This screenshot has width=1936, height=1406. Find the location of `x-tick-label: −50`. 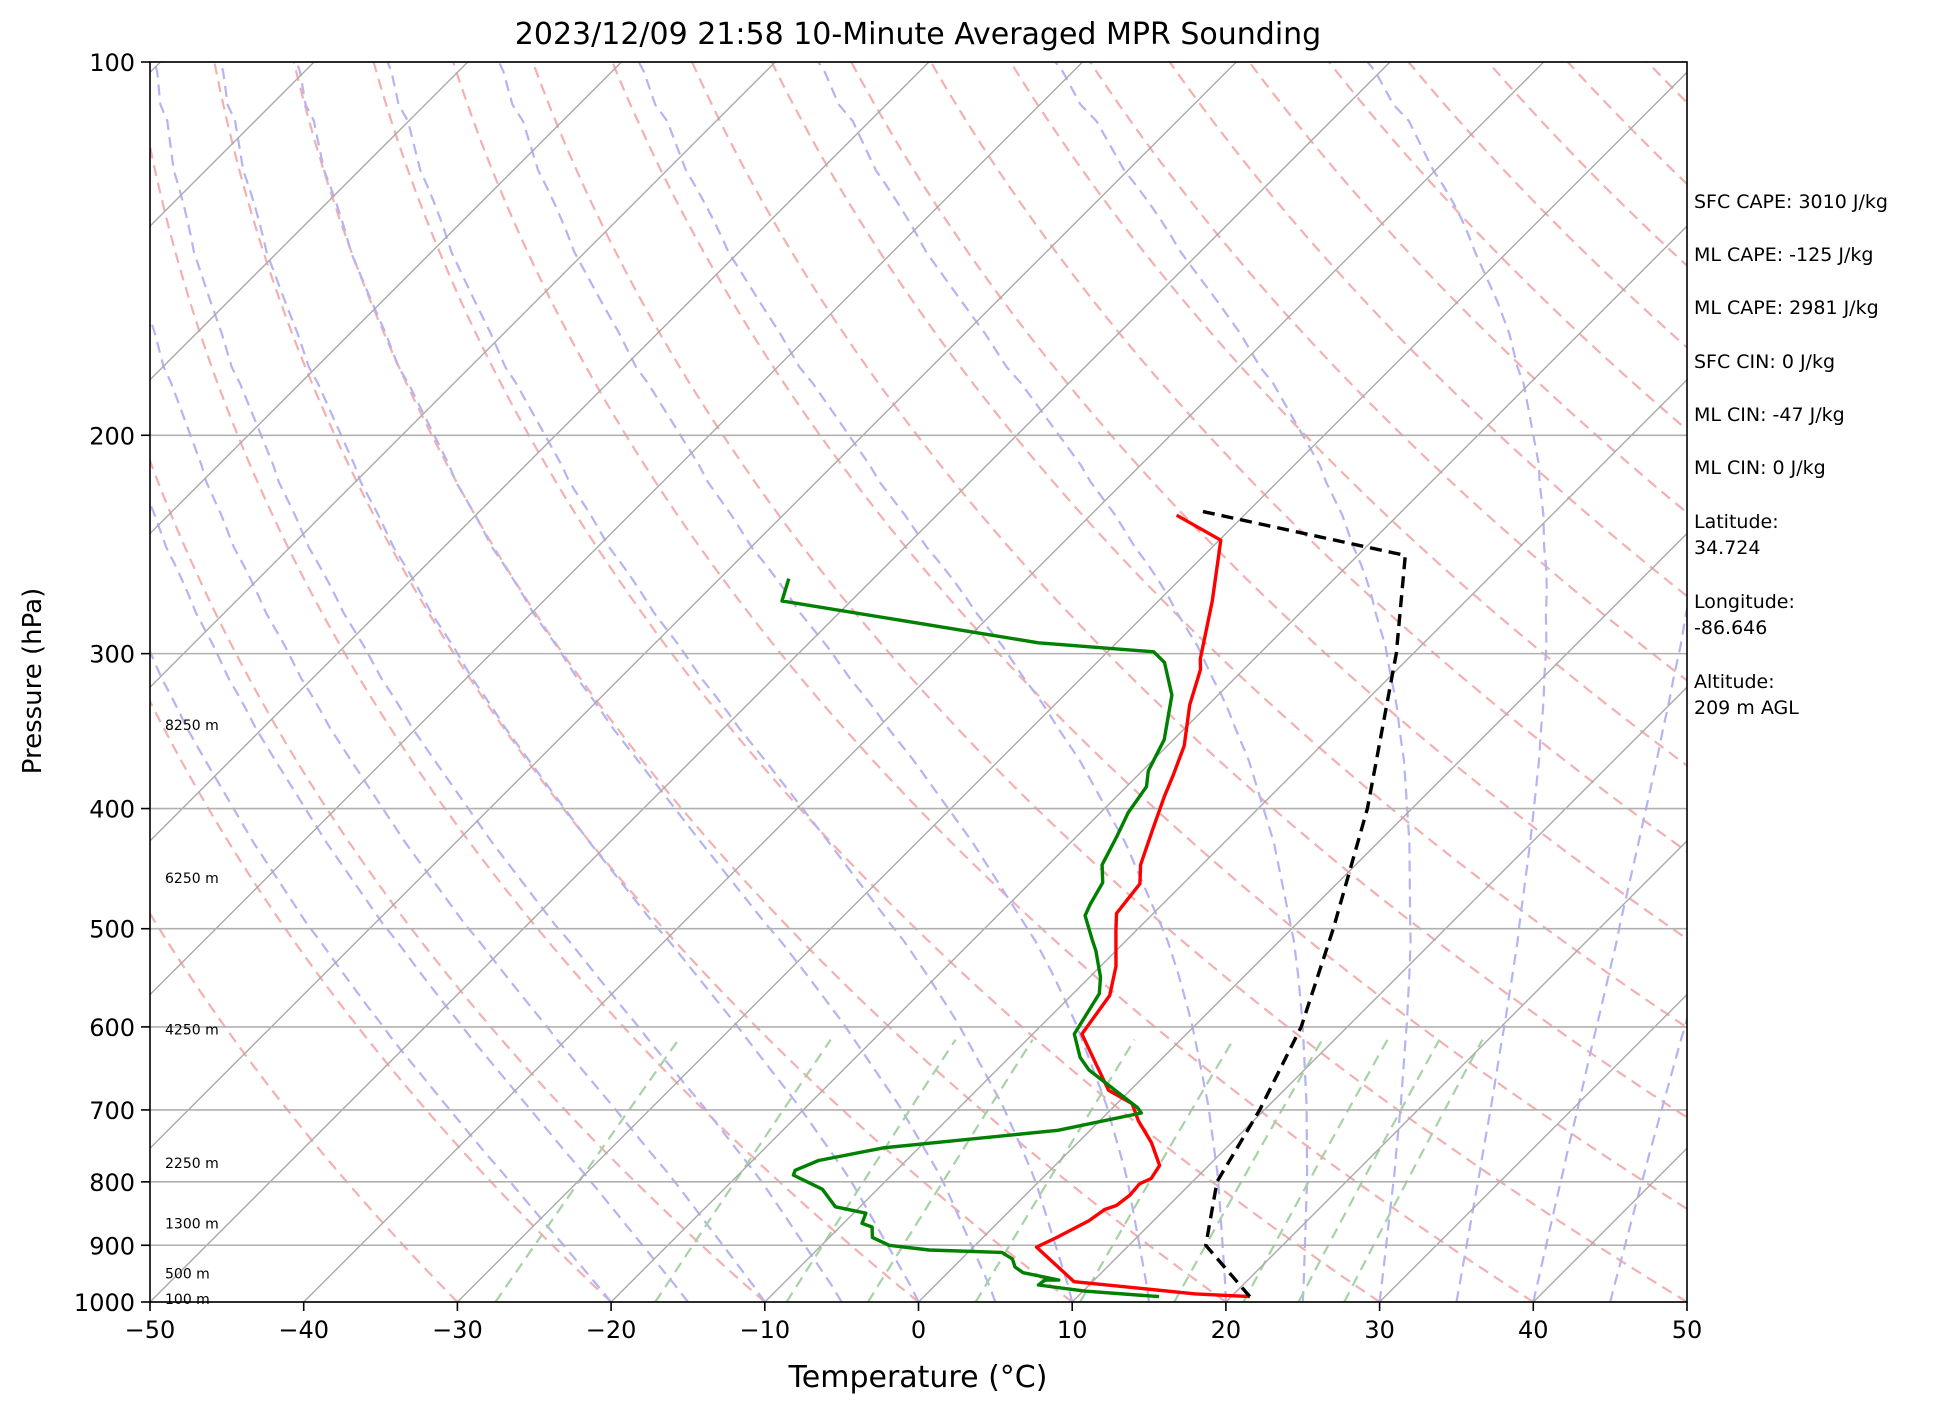

x-tick-label: −50 is located at coordinates (150, 1330).